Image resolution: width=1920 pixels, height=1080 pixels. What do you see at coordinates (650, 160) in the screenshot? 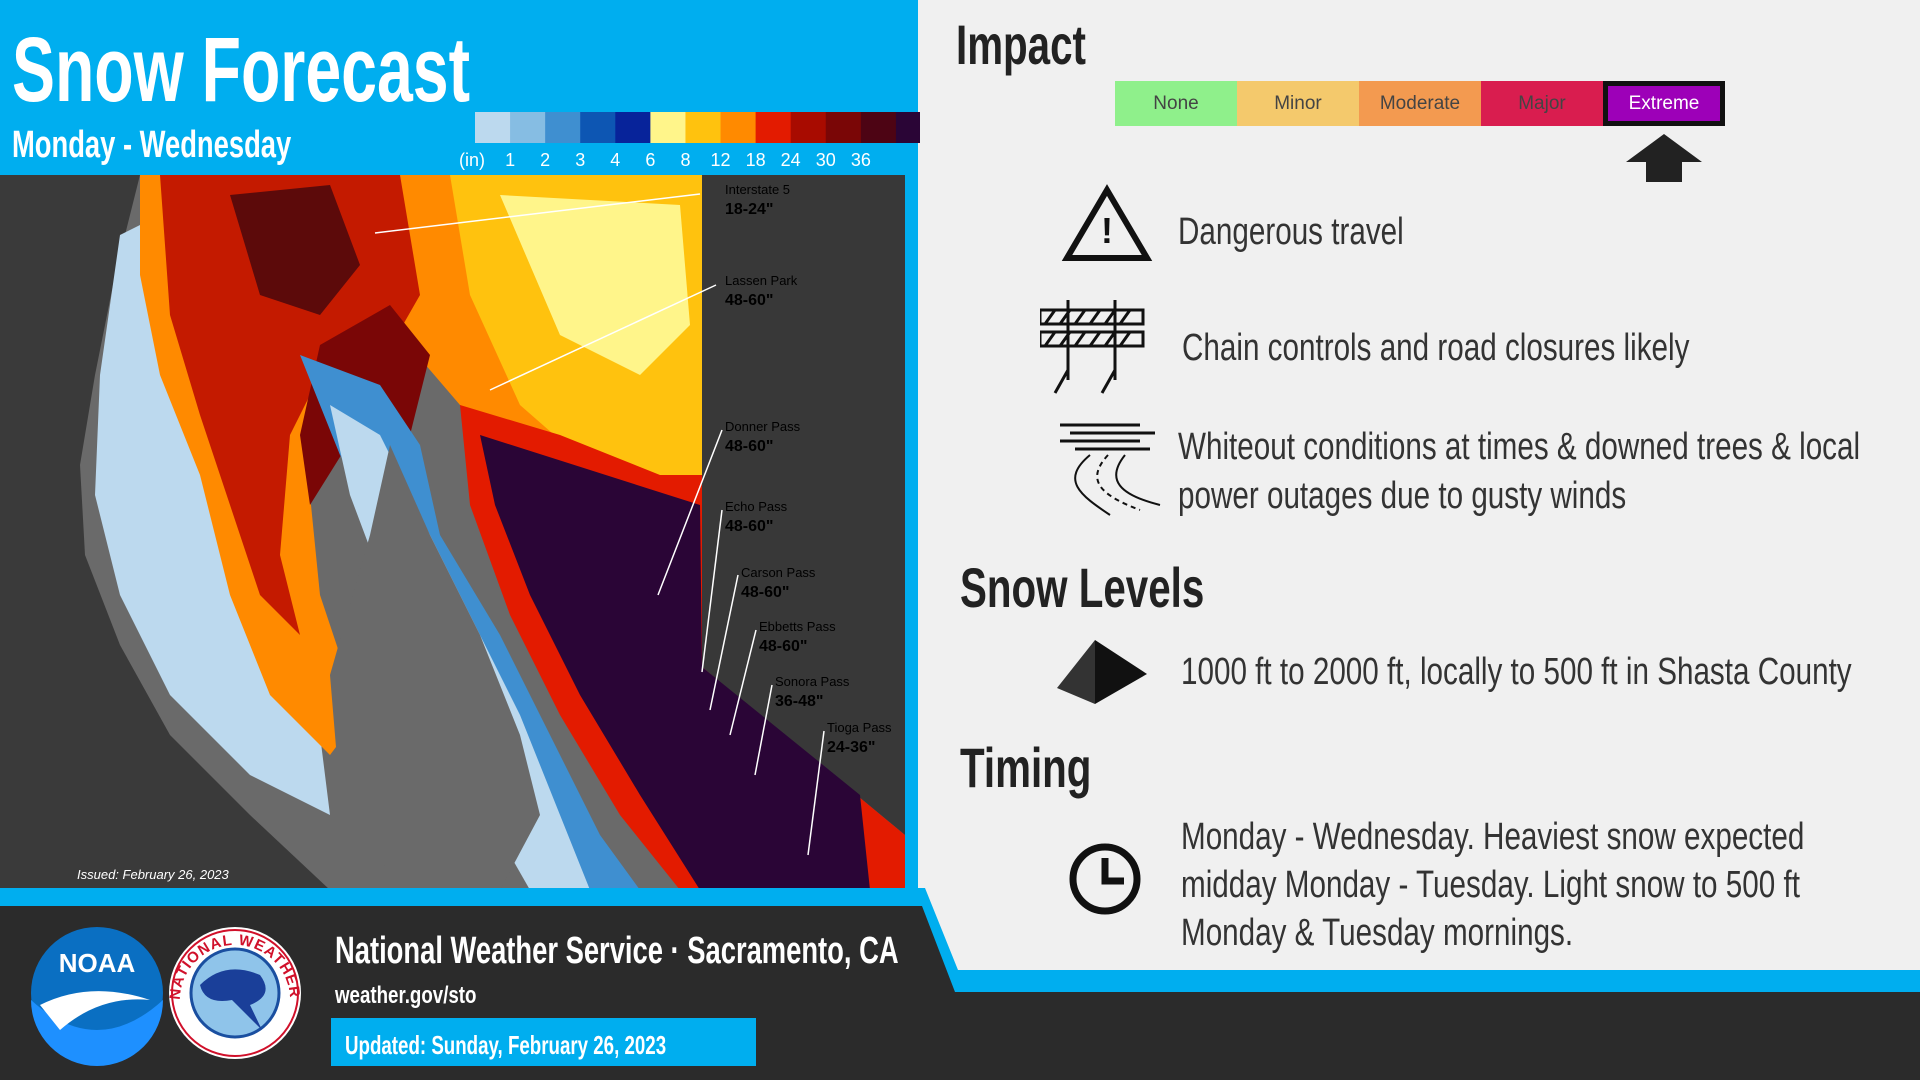
I see `legend-tick-label: 6` at bounding box center [650, 160].